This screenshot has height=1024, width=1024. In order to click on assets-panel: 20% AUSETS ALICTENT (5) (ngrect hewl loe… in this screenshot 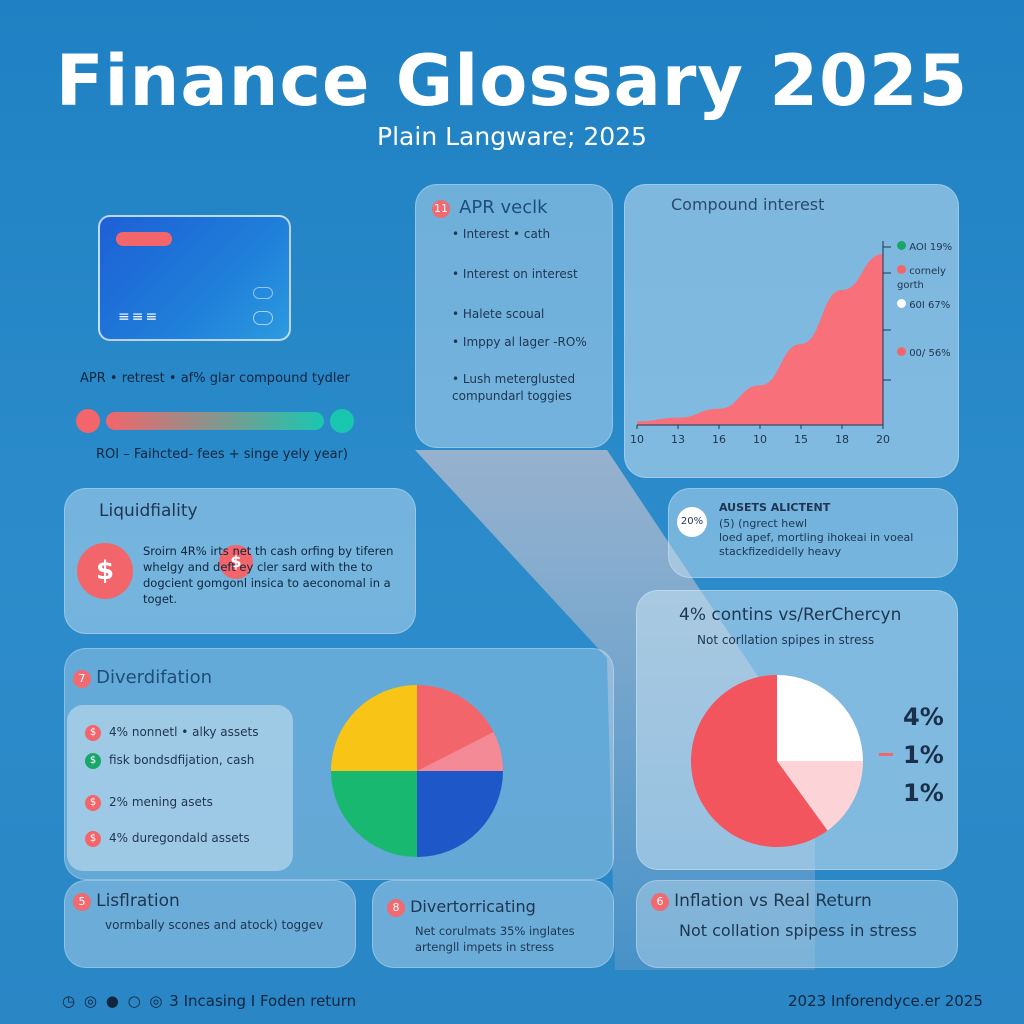, I will do `click(813, 533)`.